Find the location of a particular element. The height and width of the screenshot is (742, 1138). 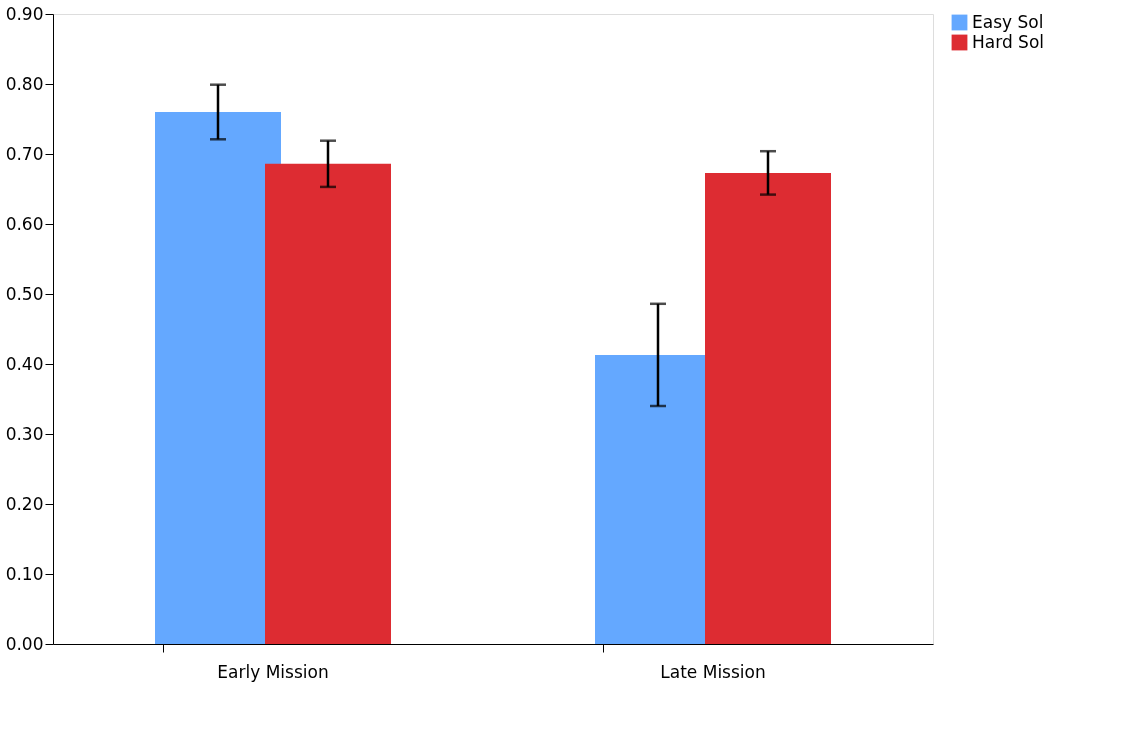

legend-label: Hard Sol is located at coordinates (1008, 41).